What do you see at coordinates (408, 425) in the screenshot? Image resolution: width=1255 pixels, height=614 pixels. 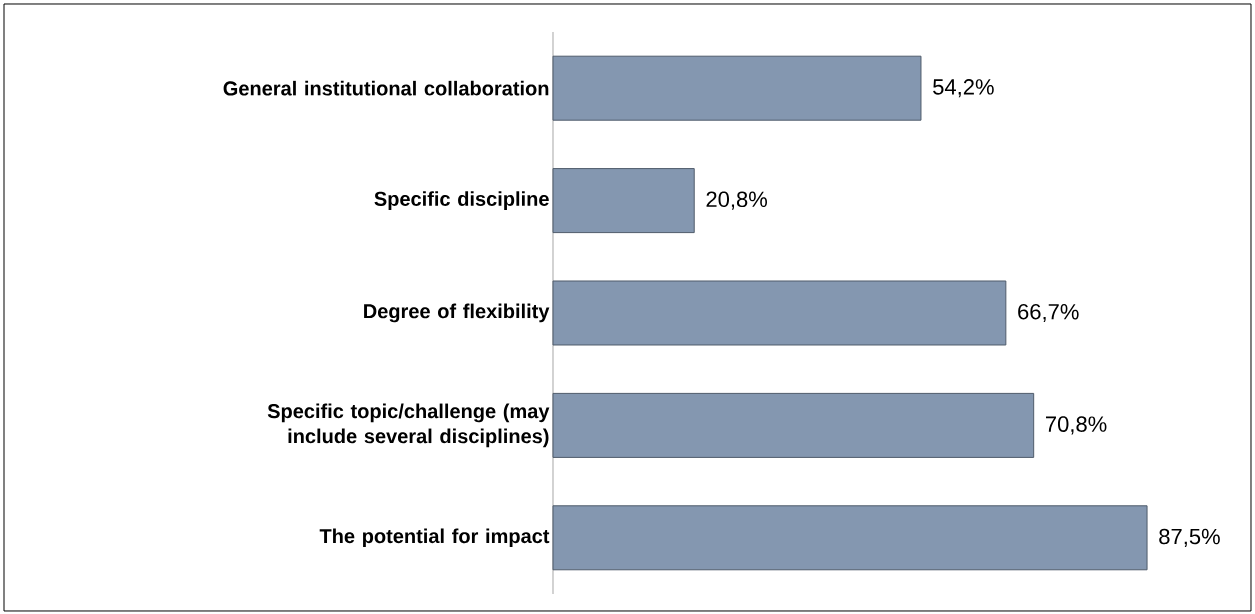 I see `y-tick-label: Specific topic/challenge (may include several disciplines)` at bounding box center [408, 425].